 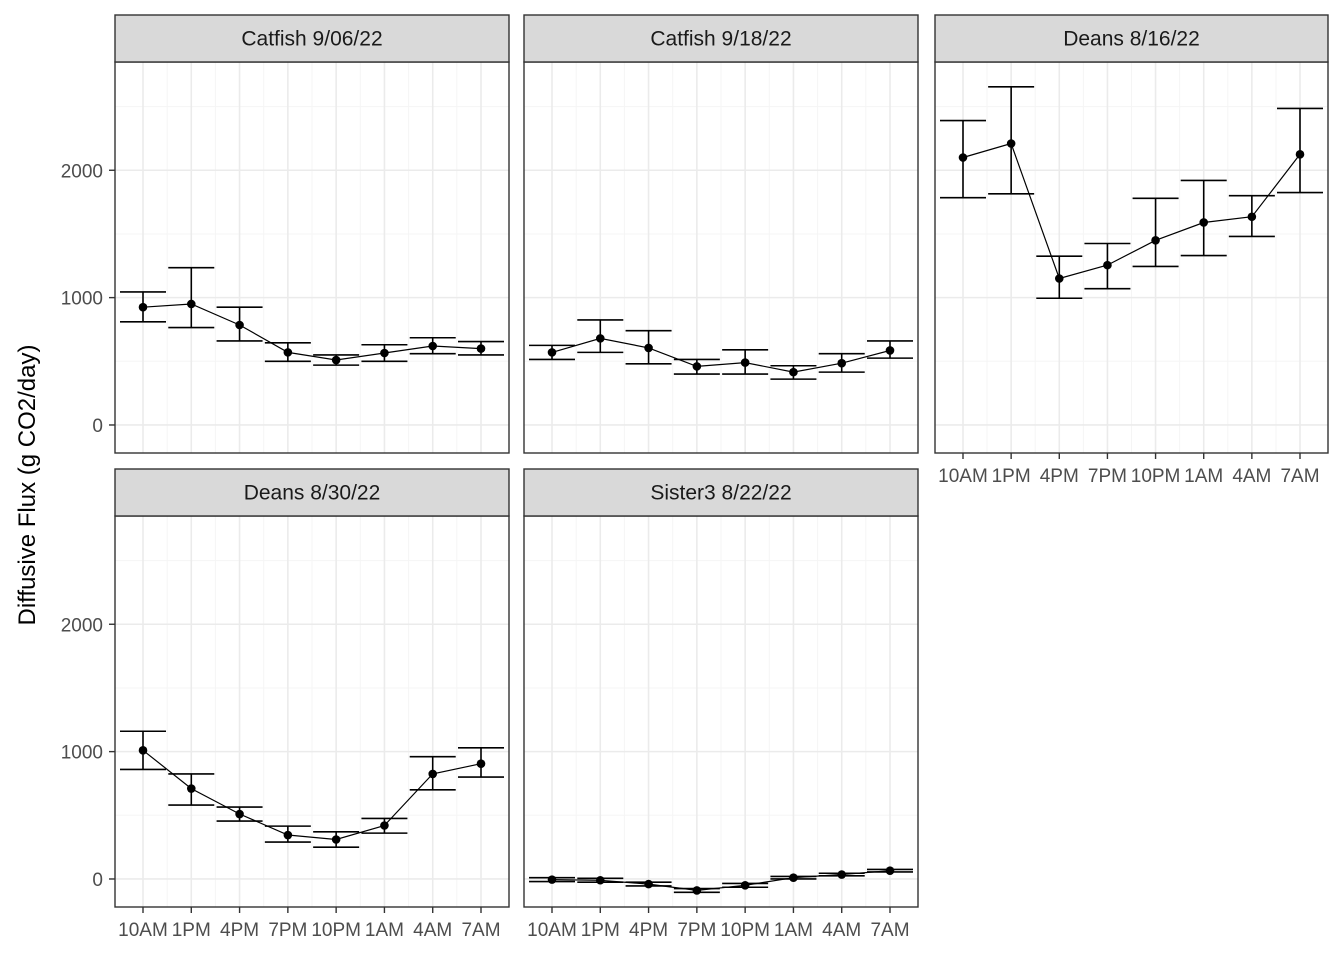 I want to click on facet-title: Deans 8/30/22, so click(x=312, y=493).